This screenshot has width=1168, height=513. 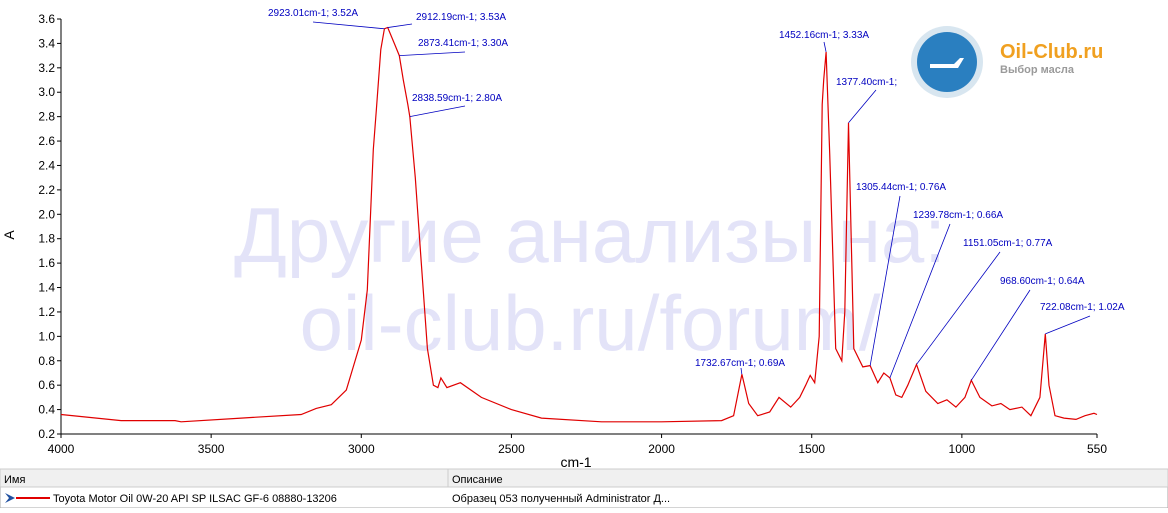 What do you see at coordinates (46, 288) in the screenshot?
I see `y-tick-label: 1.4` at bounding box center [46, 288].